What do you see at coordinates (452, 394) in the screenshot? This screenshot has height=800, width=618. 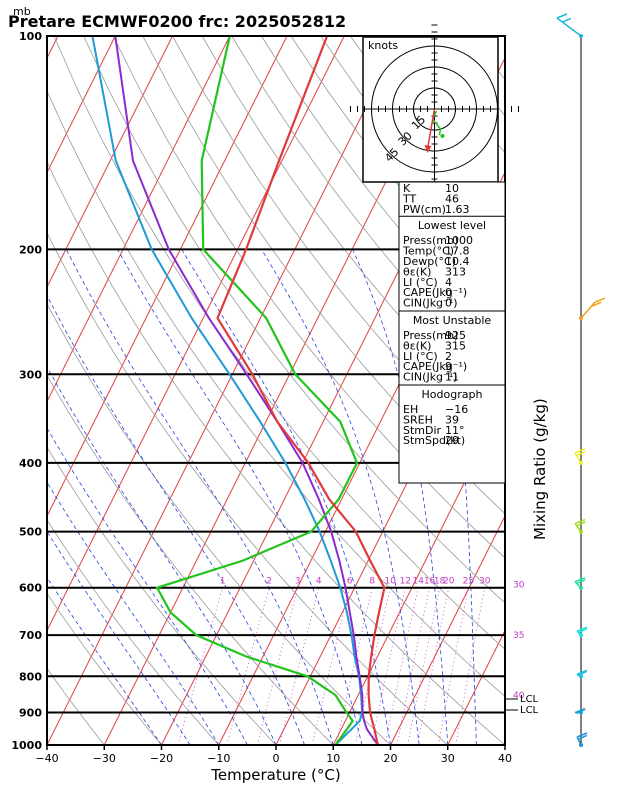 I see `indices-section-title: Hodograph` at bounding box center [452, 394].